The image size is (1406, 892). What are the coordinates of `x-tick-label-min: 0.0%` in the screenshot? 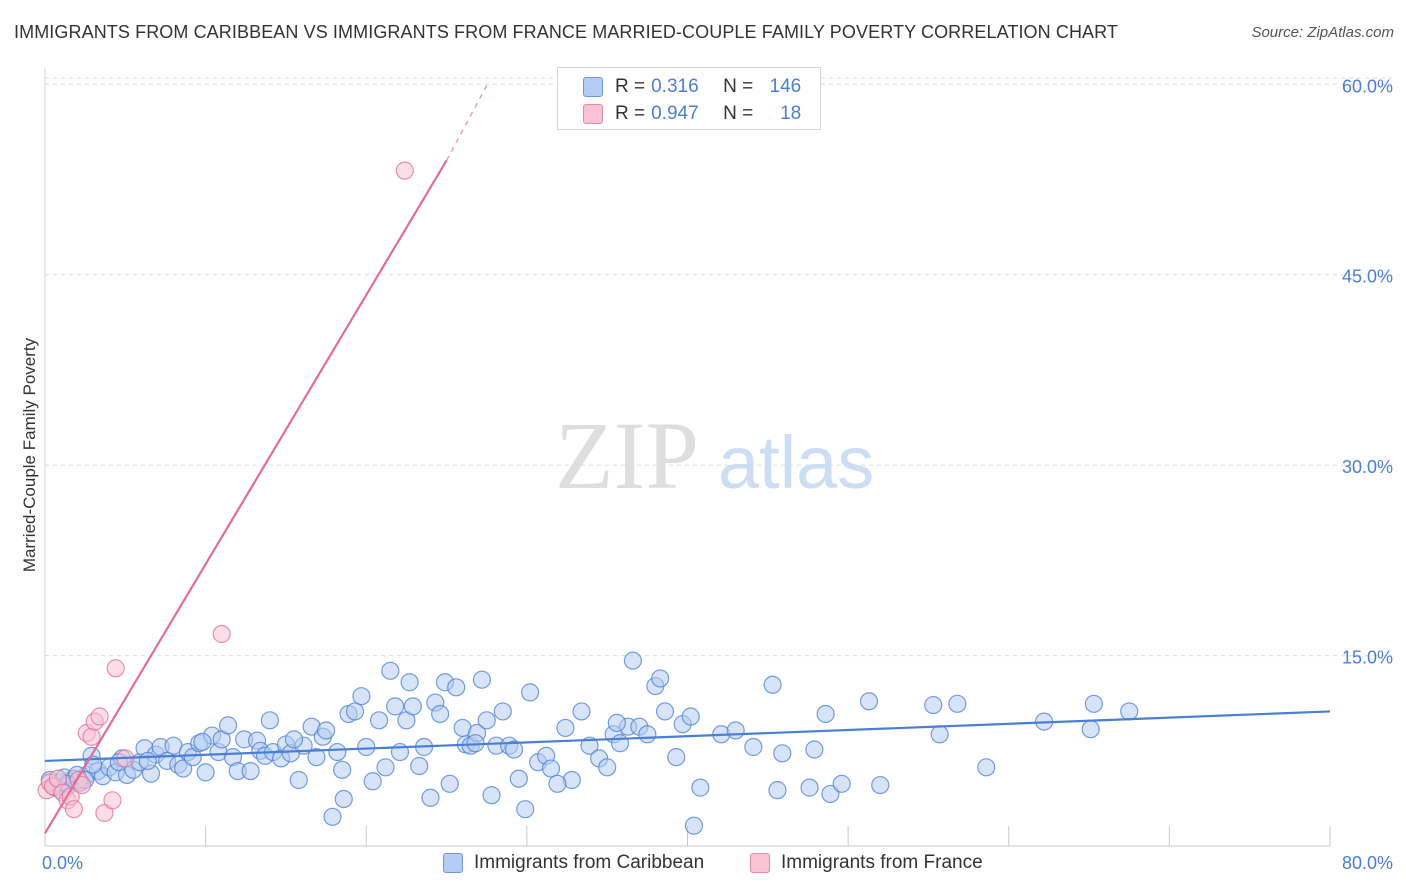 It's located at (62, 863).